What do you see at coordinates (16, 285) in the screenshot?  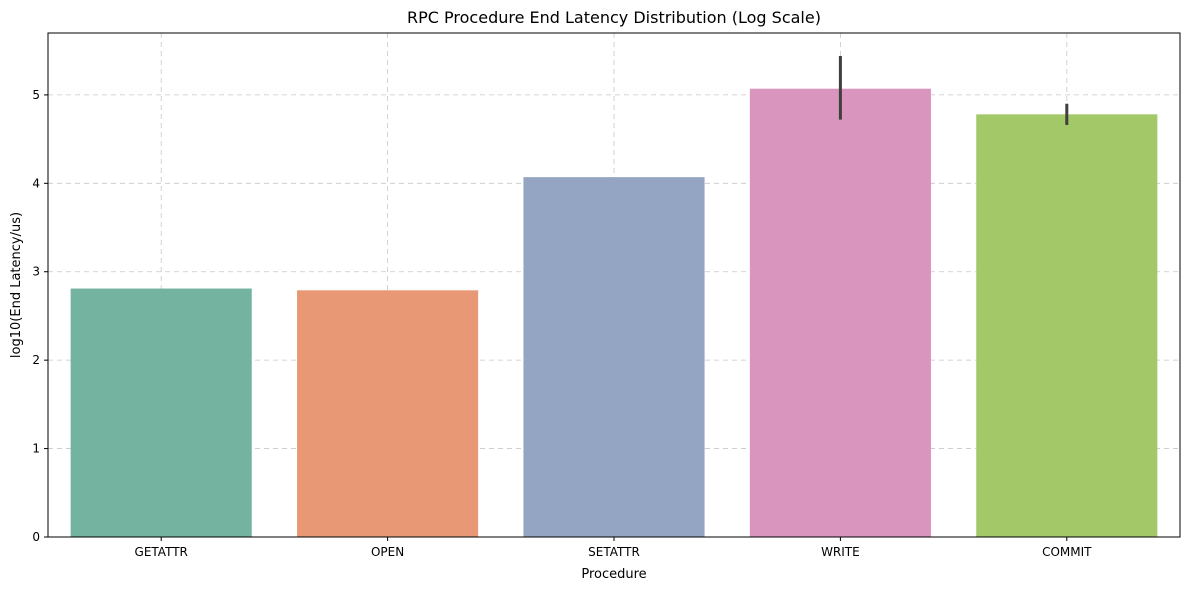 I see `y-axis-label: log10(End Latency/us)` at bounding box center [16, 285].